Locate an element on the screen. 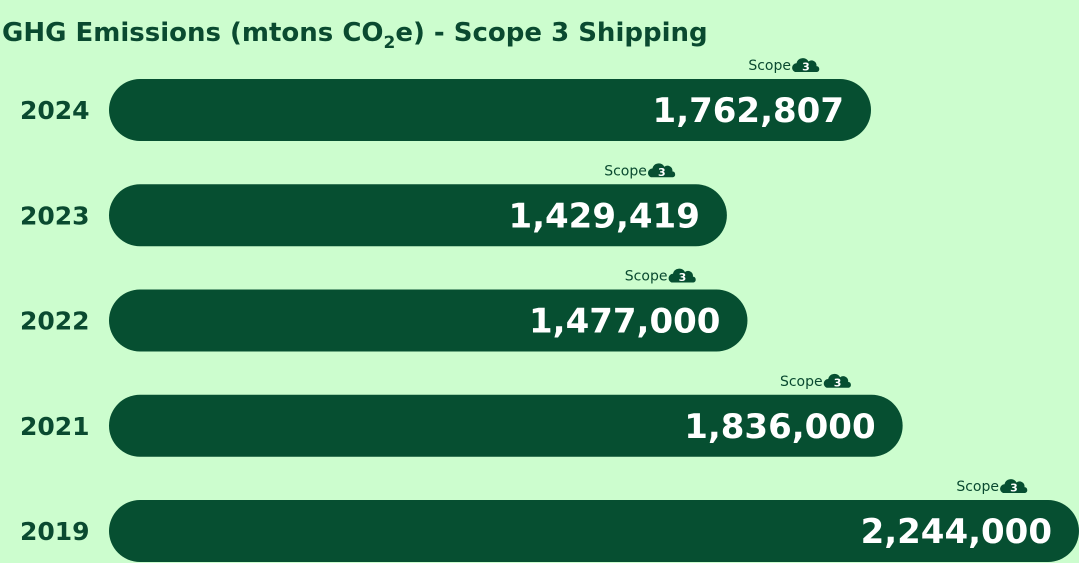 This screenshot has width=1079, height=563. value-label-2023: 1,429,419 is located at coordinates (603, 216).